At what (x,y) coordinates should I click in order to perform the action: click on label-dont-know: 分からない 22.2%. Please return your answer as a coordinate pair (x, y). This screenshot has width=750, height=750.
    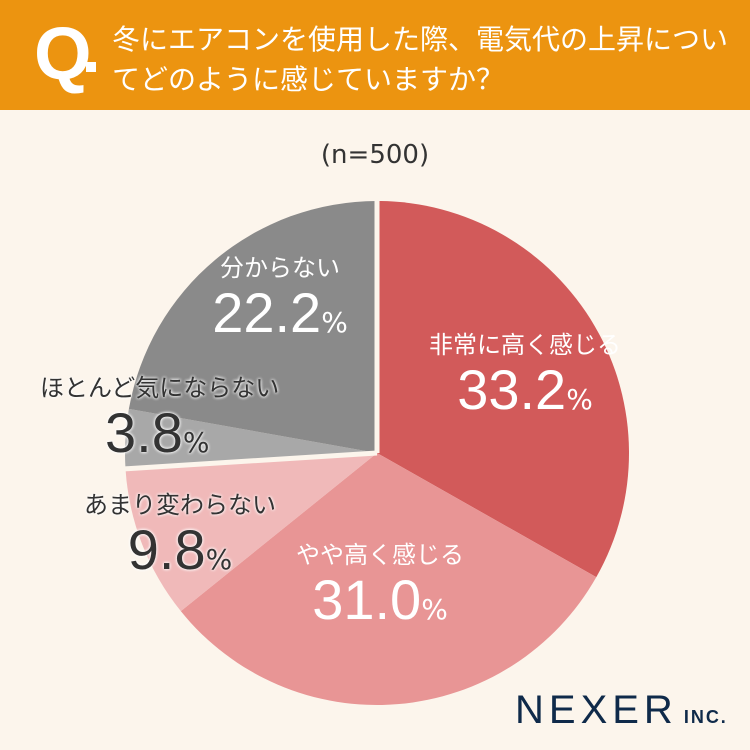
    Looking at the image, I should click on (280, 299).